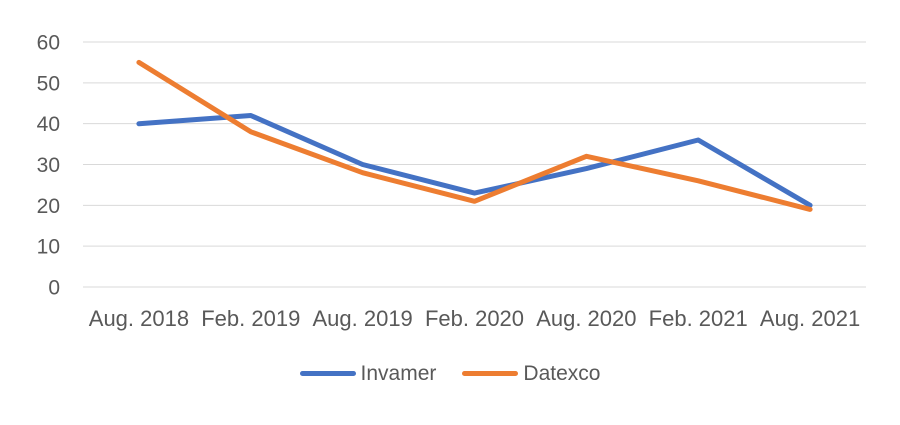  Describe the element at coordinates (48, 124) in the screenshot. I see `y-tick-label: 40` at that location.